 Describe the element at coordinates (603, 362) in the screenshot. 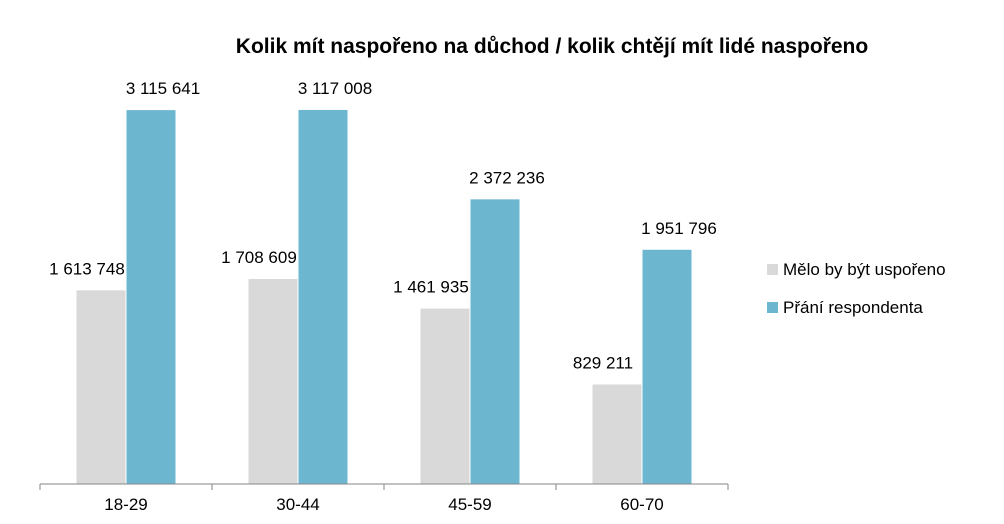

I see `data-label: 829 211` at that location.